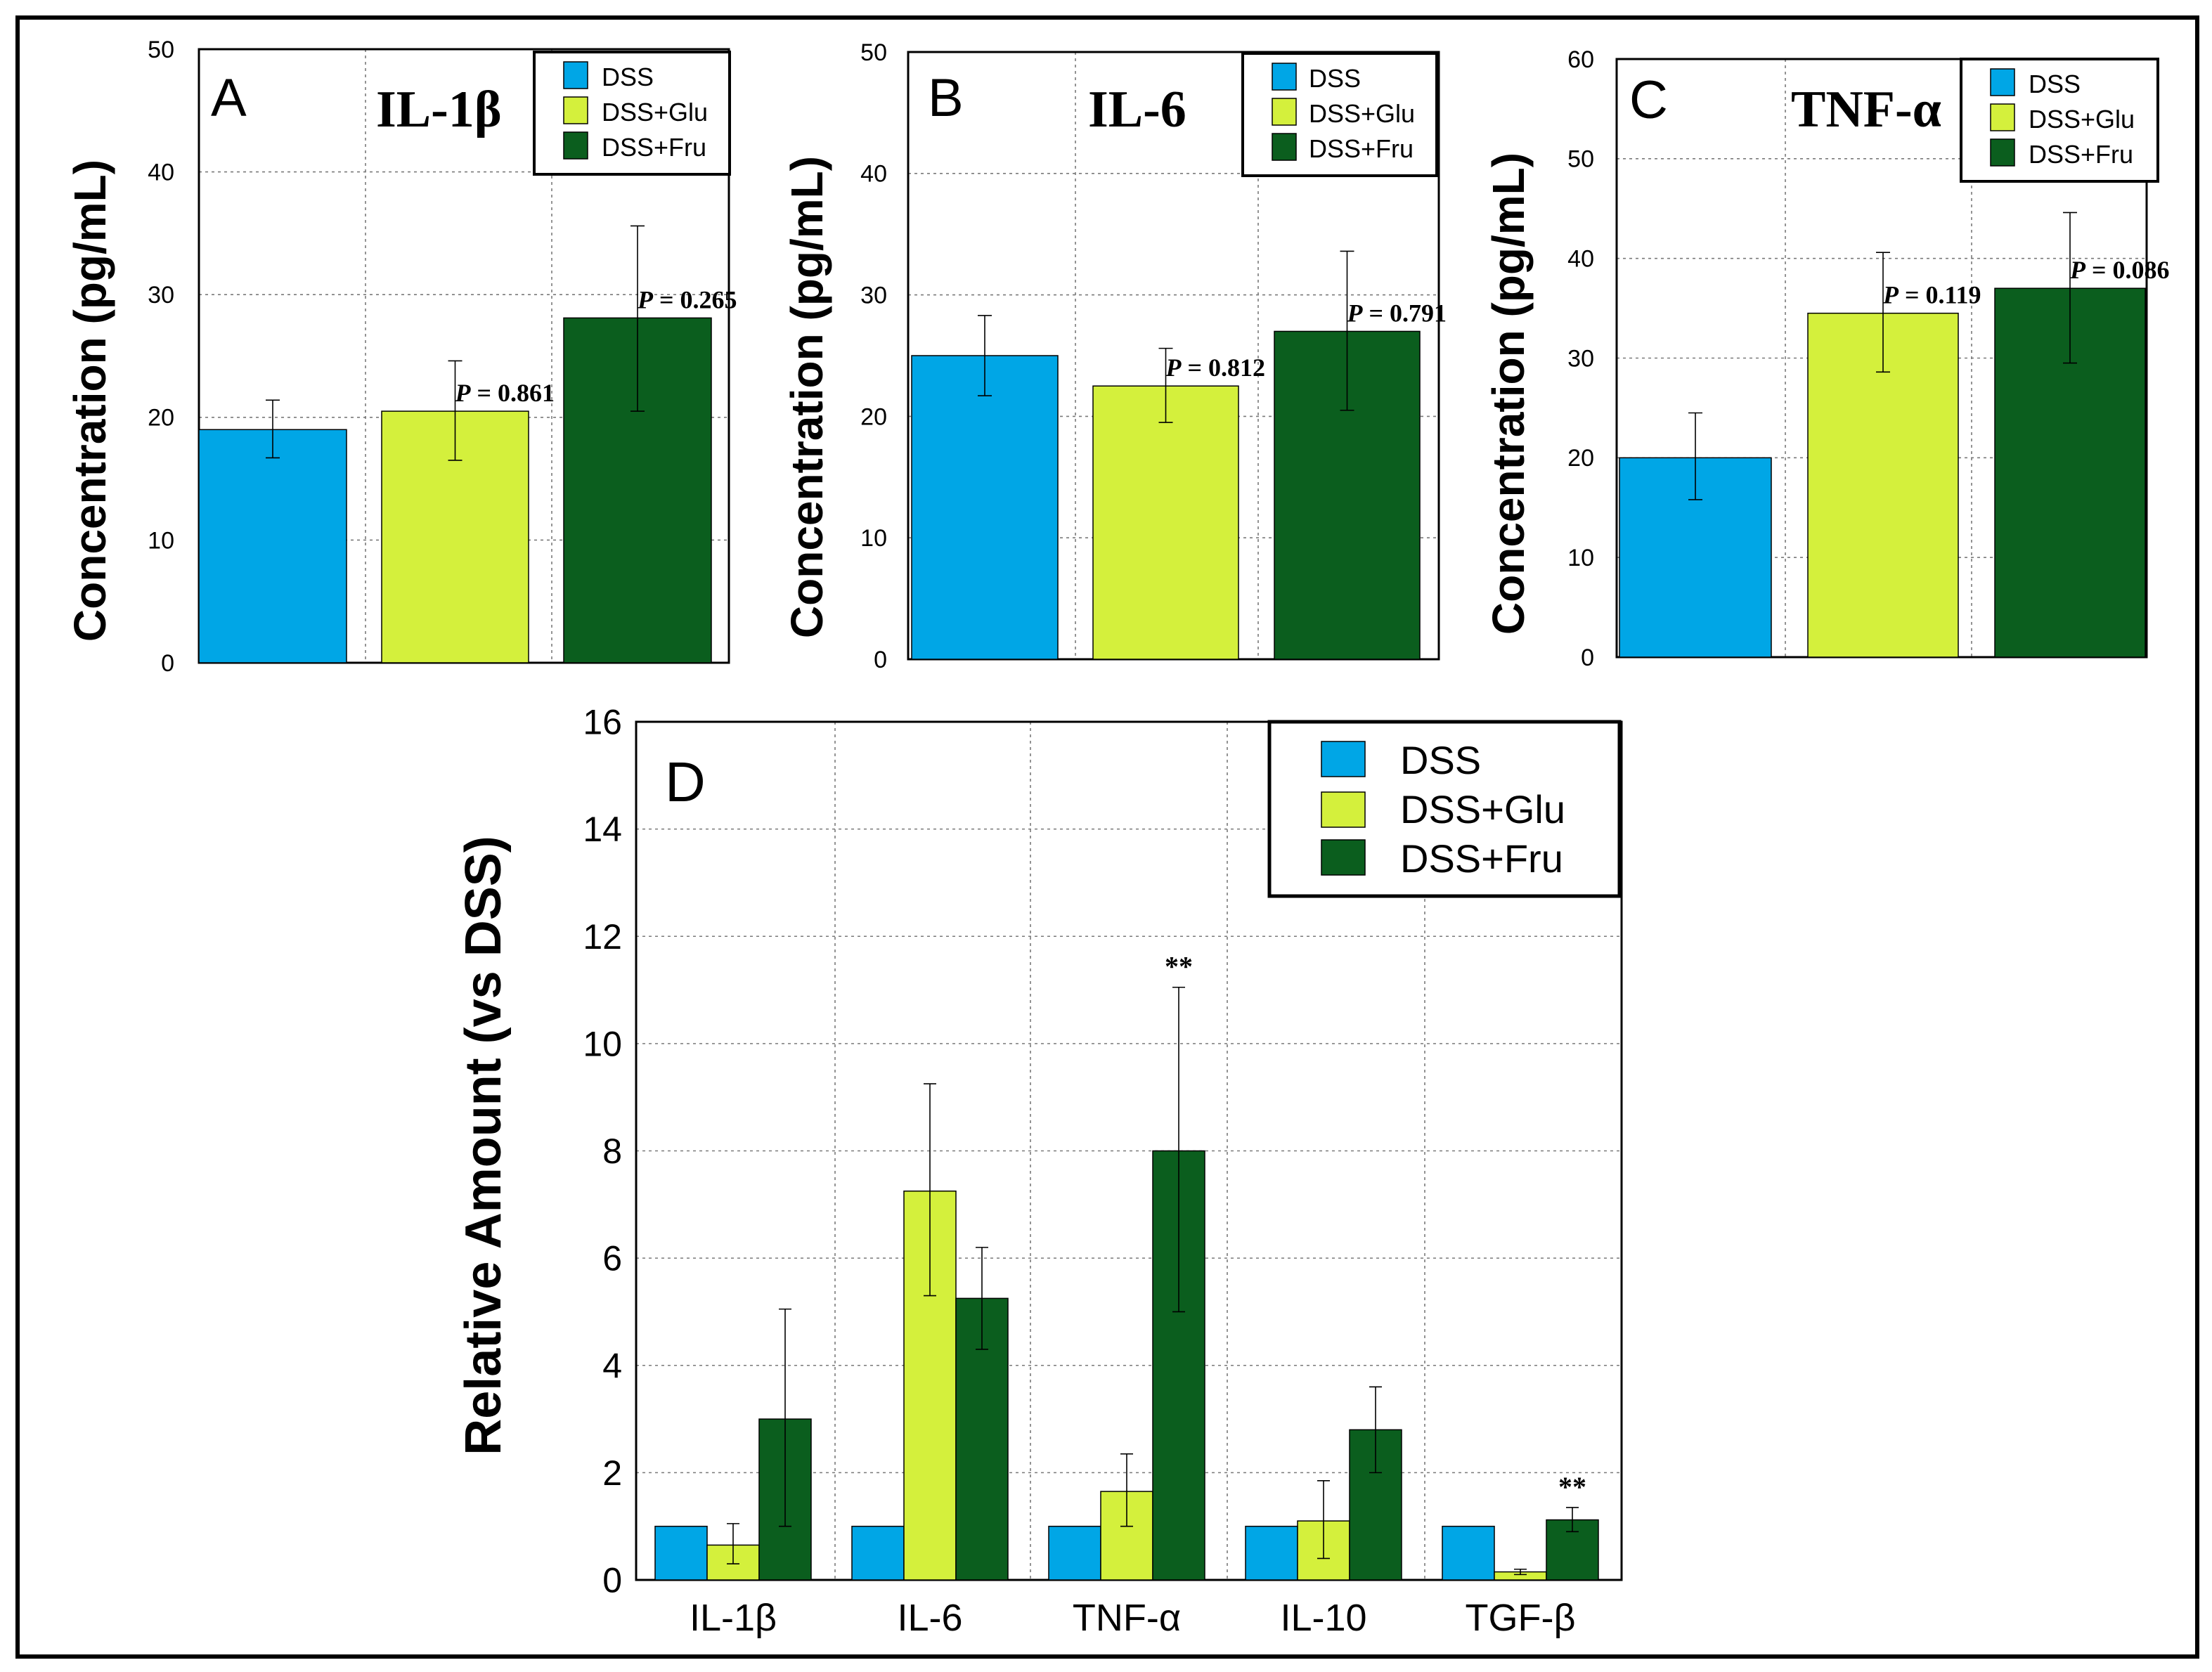  I want to click on panel-c-title: TNF-α, so click(1866, 110).